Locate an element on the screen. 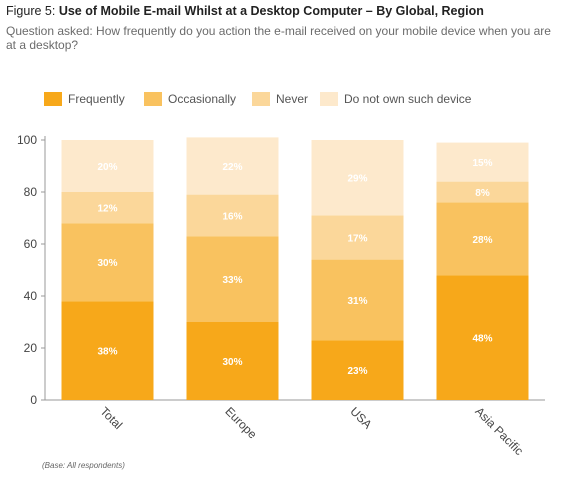 Image resolution: width=566 pixels, height=487 pixels. base-note: (Base: All respondents) is located at coordinates (83, 465).